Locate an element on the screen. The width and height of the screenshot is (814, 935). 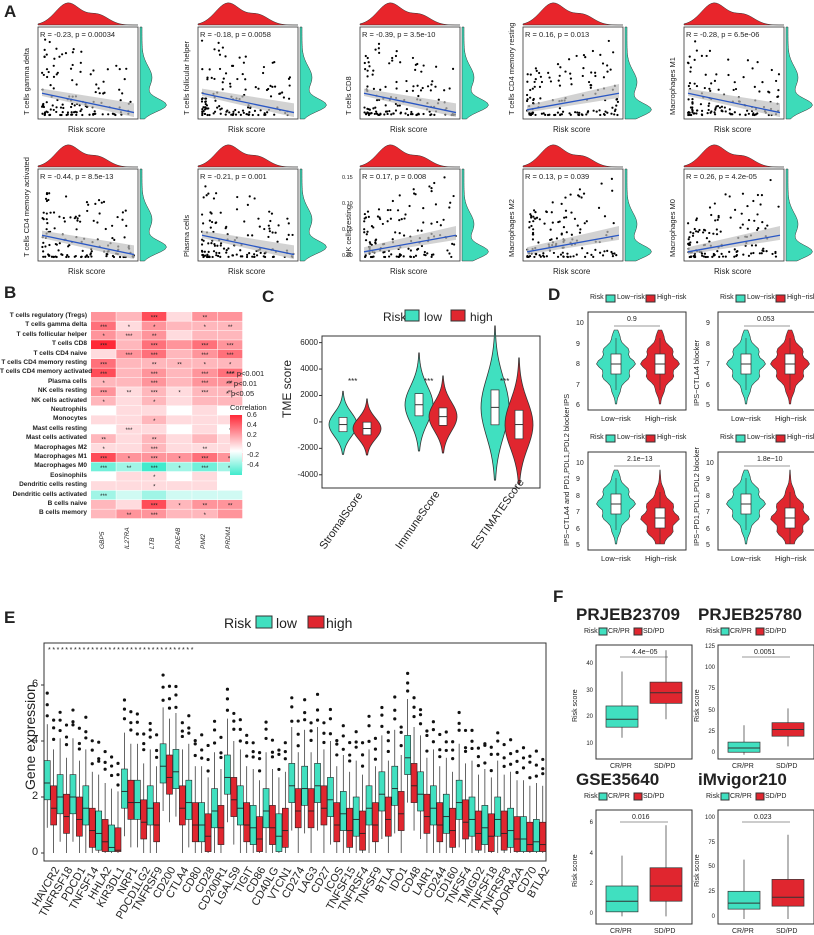
panel-label-e: E is located at coordinates (10, 617).